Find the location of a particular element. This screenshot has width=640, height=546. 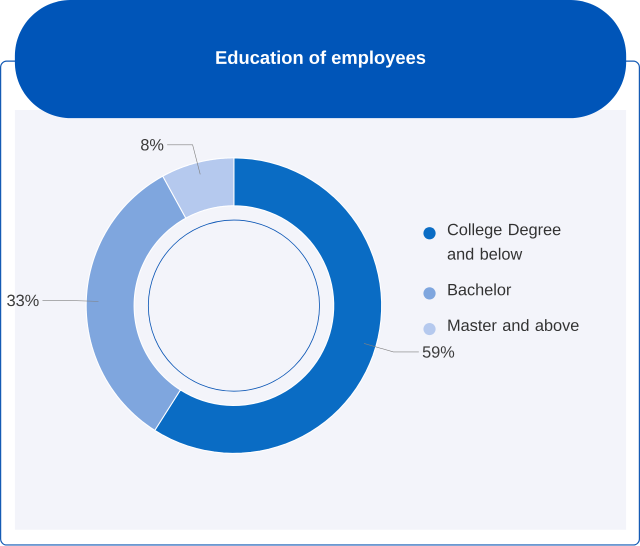

data-label: 33% is located at coordinates (23, 300).